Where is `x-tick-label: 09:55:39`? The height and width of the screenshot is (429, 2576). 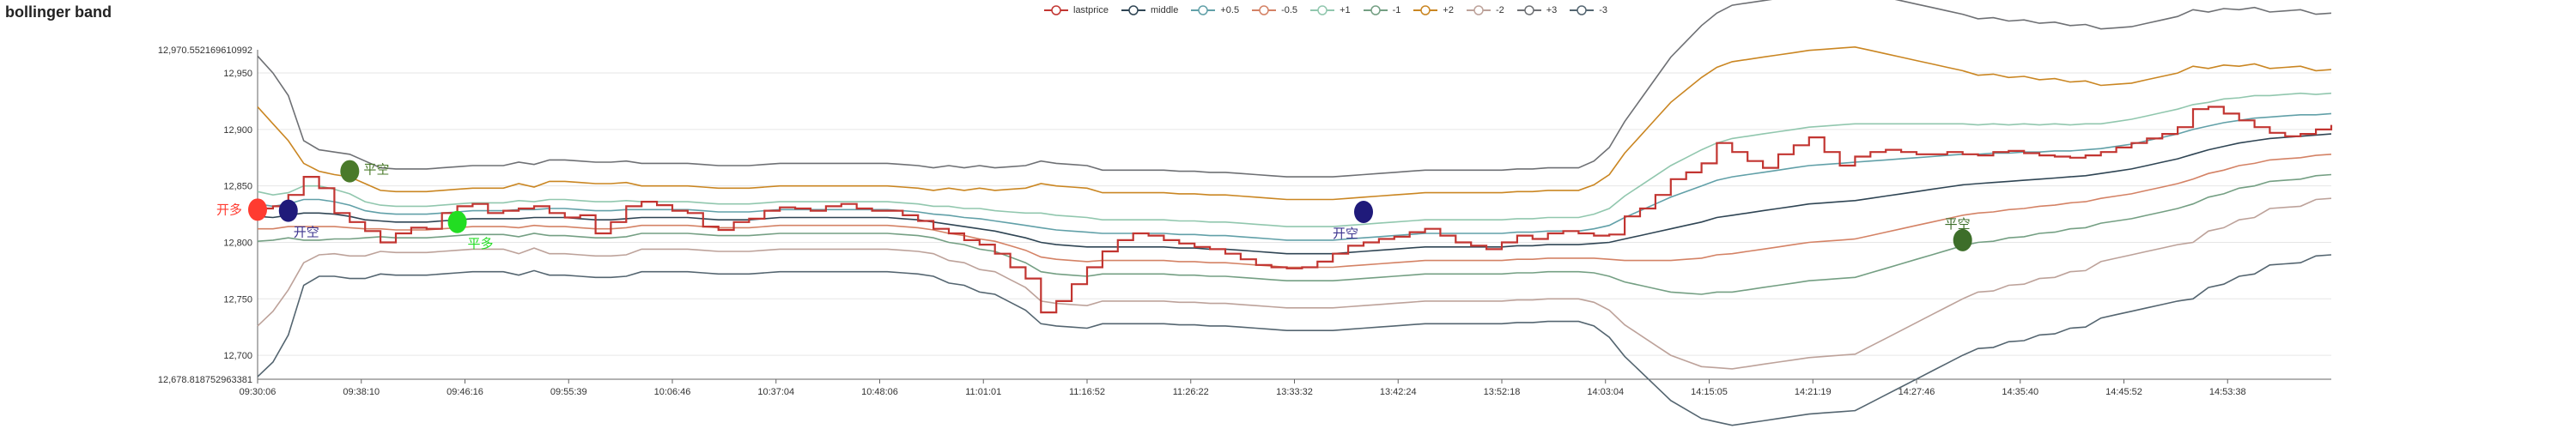 x-tick-label: 09:55:39 is located at coordinates (568, 392).